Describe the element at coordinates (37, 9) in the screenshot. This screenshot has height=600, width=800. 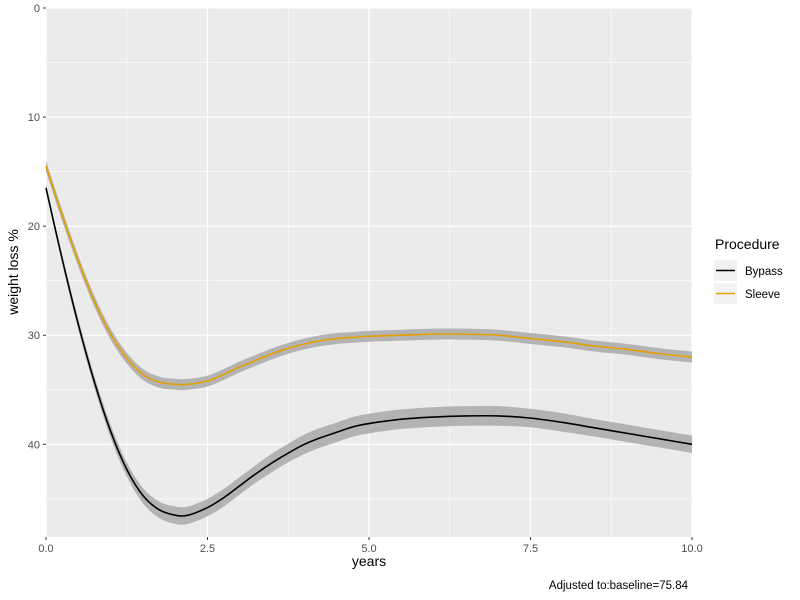
I see `y-tick-label: 0` at that location.